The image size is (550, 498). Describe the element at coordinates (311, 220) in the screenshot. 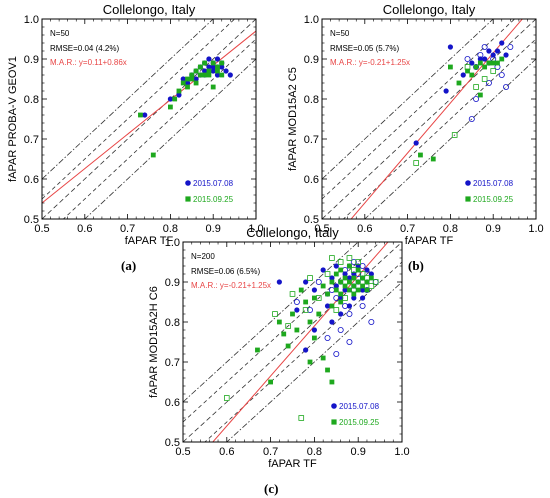

I see `y-tick-label: 0.5` at that location.